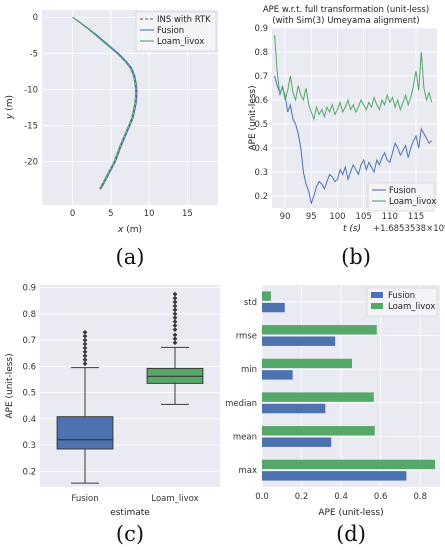 Image resolution: width=445 pixels, height=550 pixels. I want to click on x-tick-label: 95, so click(311, 217).